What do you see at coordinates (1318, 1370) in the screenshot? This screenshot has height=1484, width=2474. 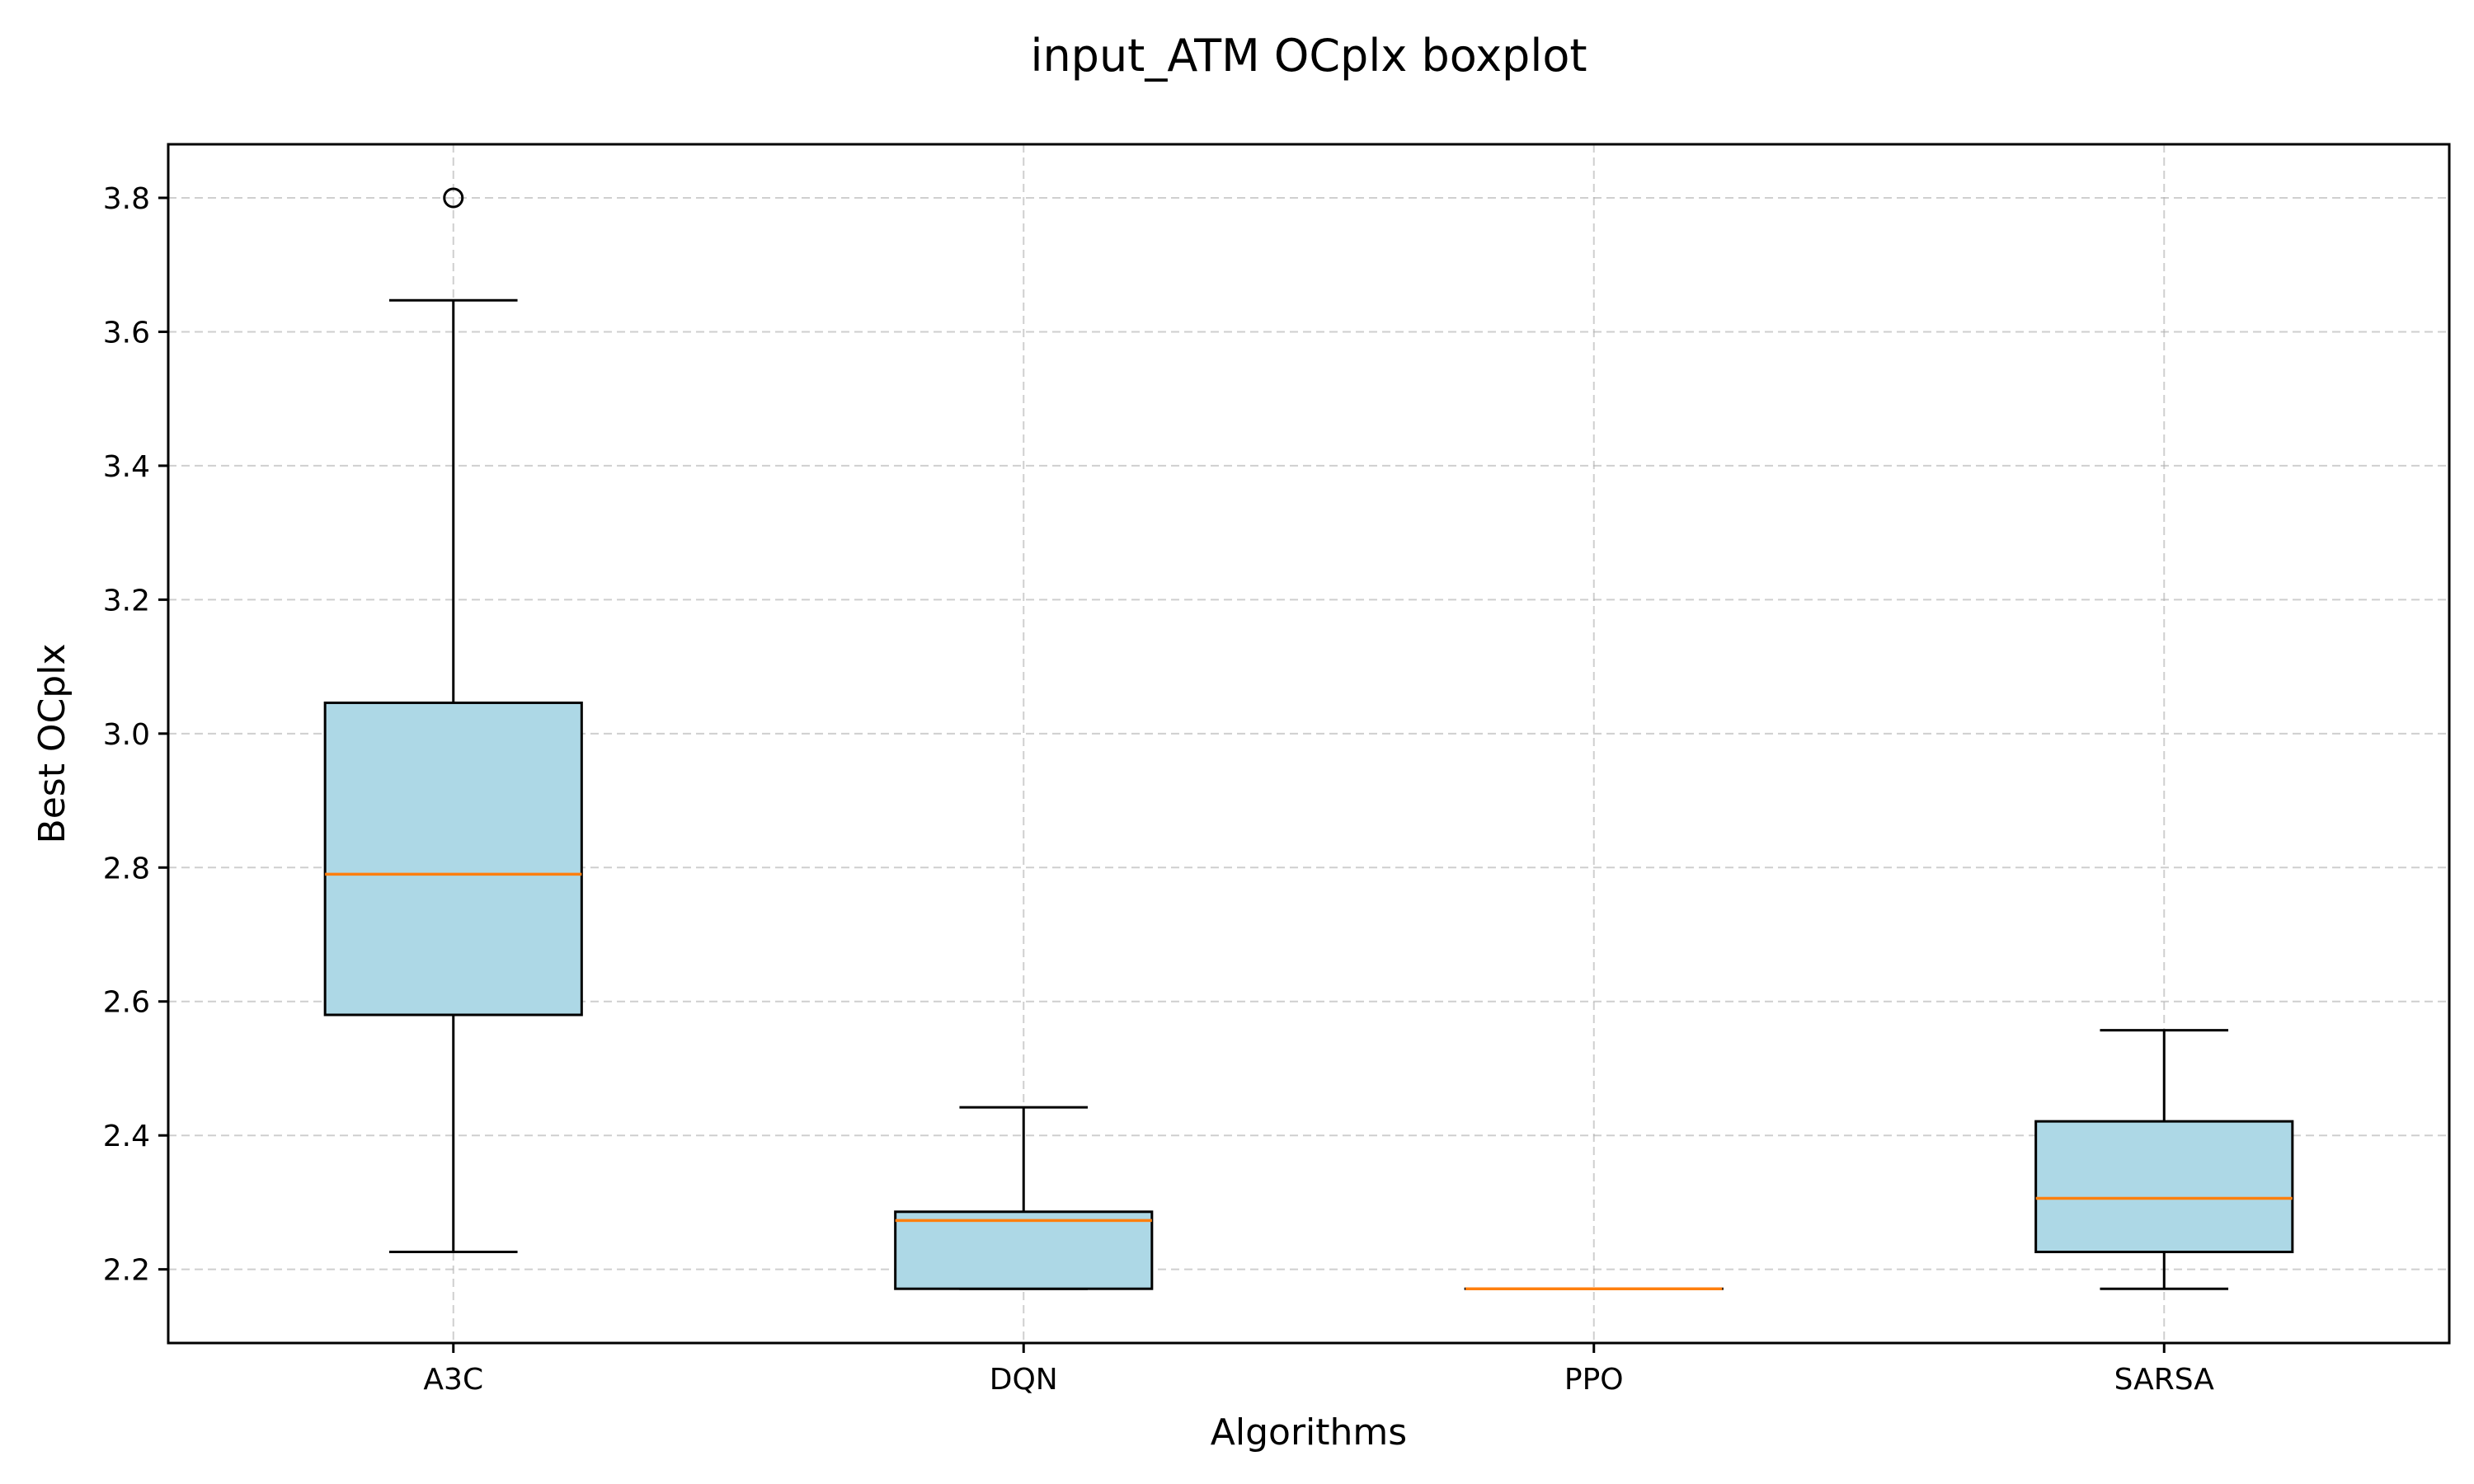 I see `x-axis-ticks: A3C DQN PPO SARSA` at bounding box center [1318, 1370].